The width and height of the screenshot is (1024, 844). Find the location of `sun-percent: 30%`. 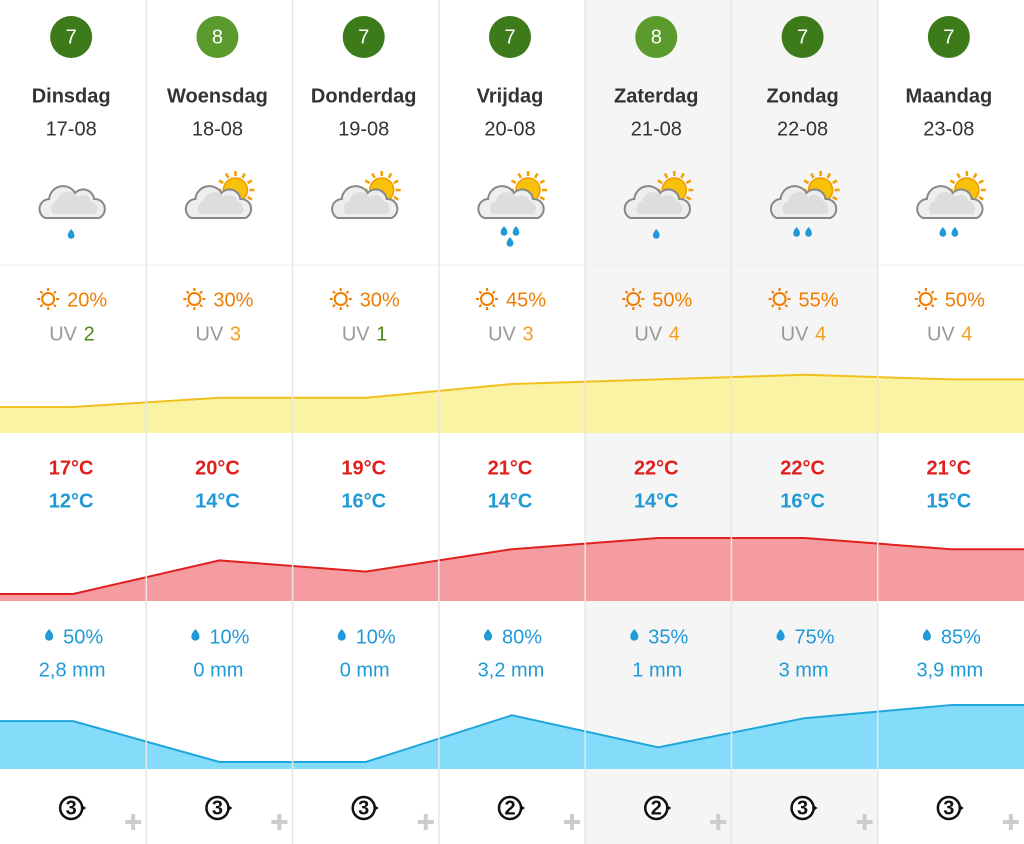

sun-percent: 30% is located at coordinates (233, 300).